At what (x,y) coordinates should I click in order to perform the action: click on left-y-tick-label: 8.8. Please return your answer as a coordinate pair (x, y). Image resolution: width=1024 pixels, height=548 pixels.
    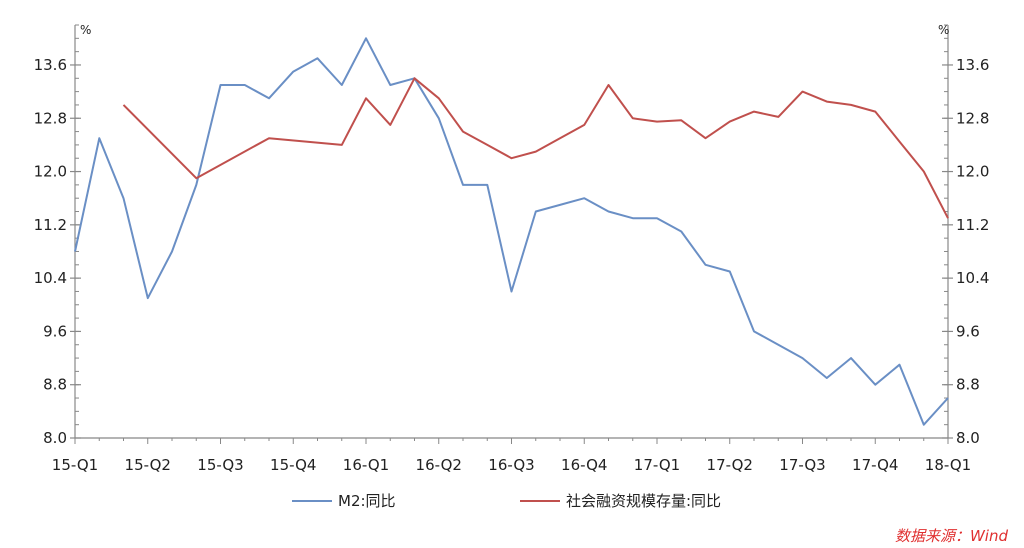
    Looking at the image, I should click on (55, 385).